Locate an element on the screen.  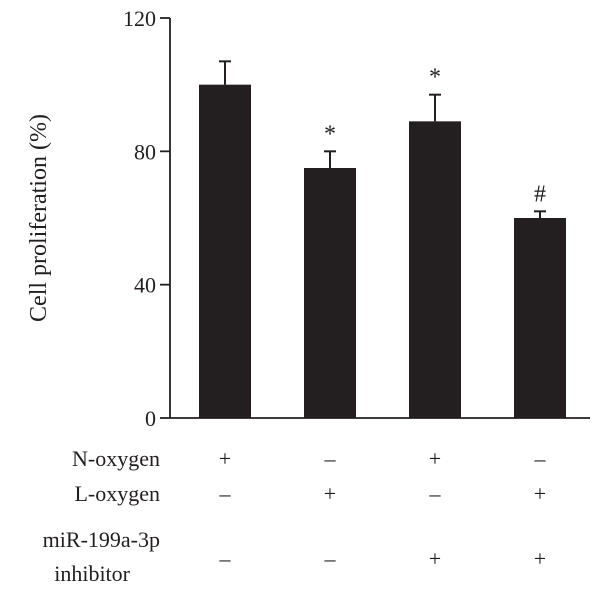
error-bars-layer is located at coordinates (382, 139).